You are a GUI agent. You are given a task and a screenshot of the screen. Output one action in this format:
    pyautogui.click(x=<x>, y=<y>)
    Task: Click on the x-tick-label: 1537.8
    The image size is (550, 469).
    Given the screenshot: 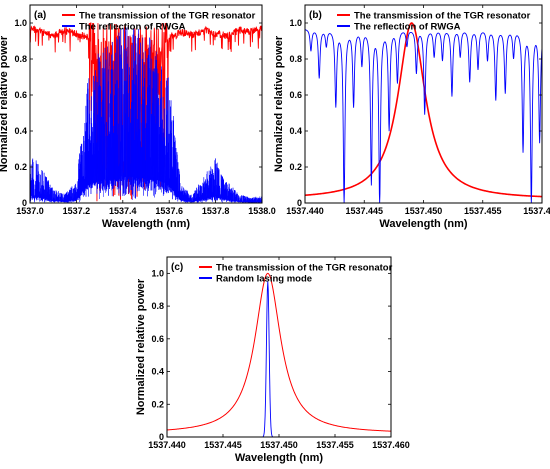 What is the action you would take?
    pyautogui.click(x=216, y=211)
    